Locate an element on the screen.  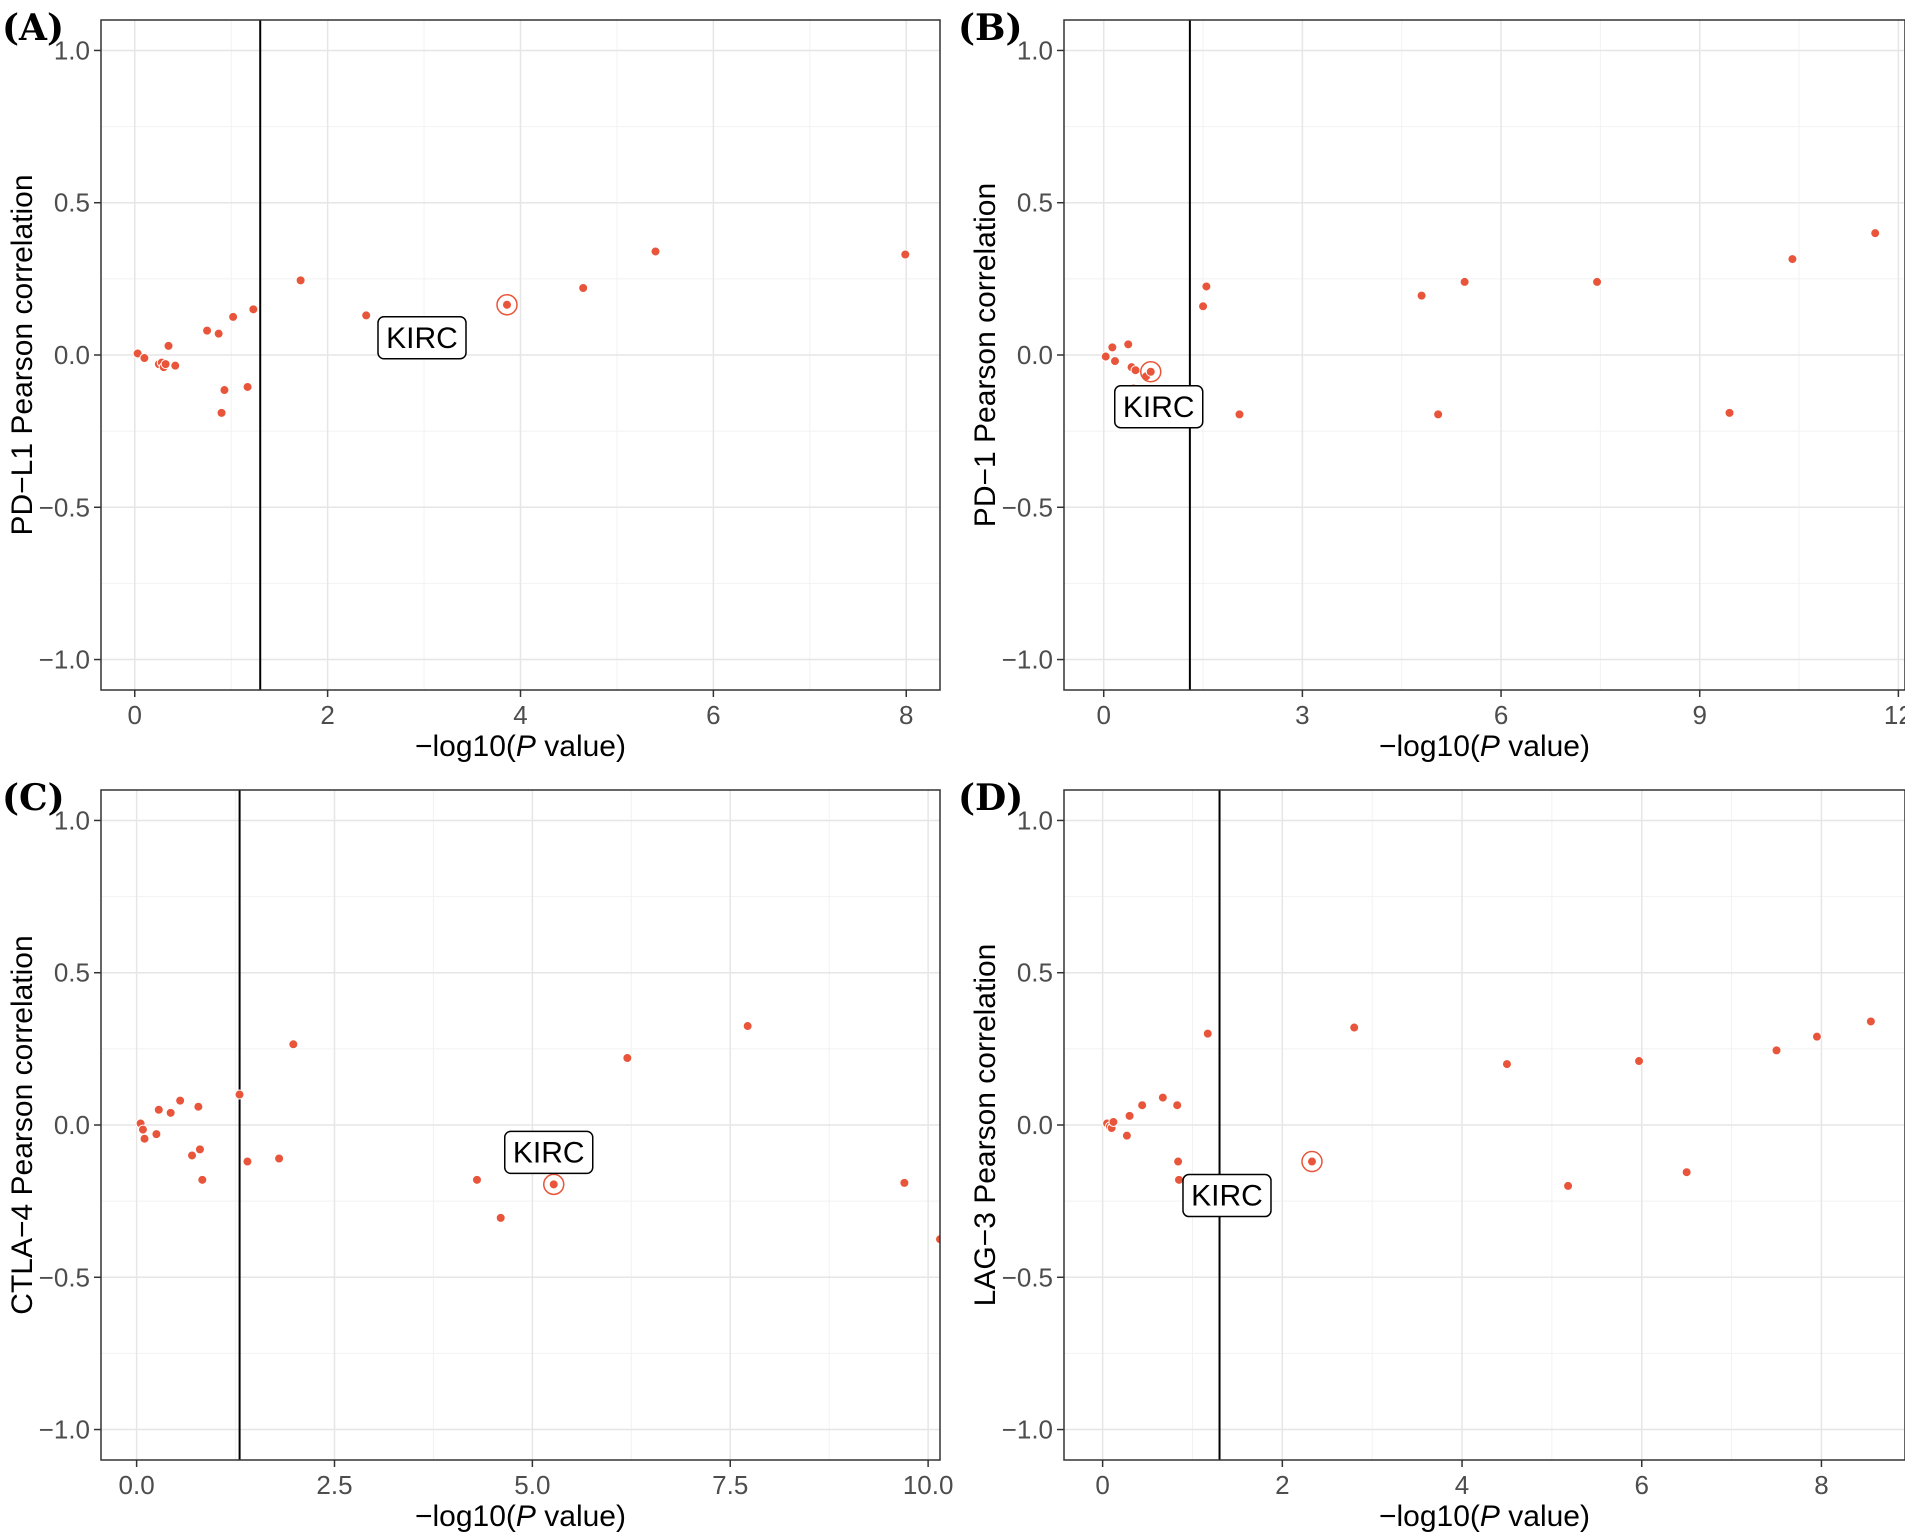
data-points is located at coordinates (1490, 324).